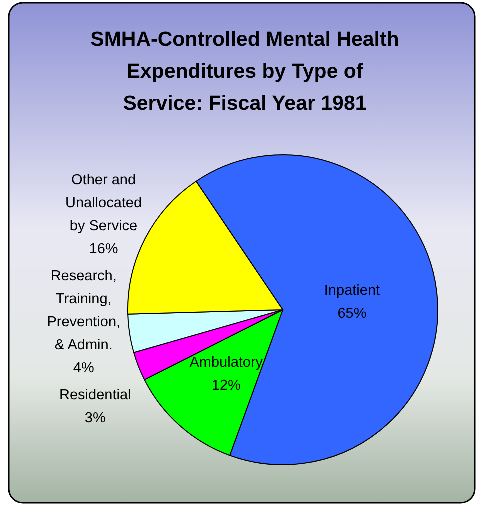  Describe the element at coordinates (95, 418) in the screenshot. I see `data-label: 3%` at that location.